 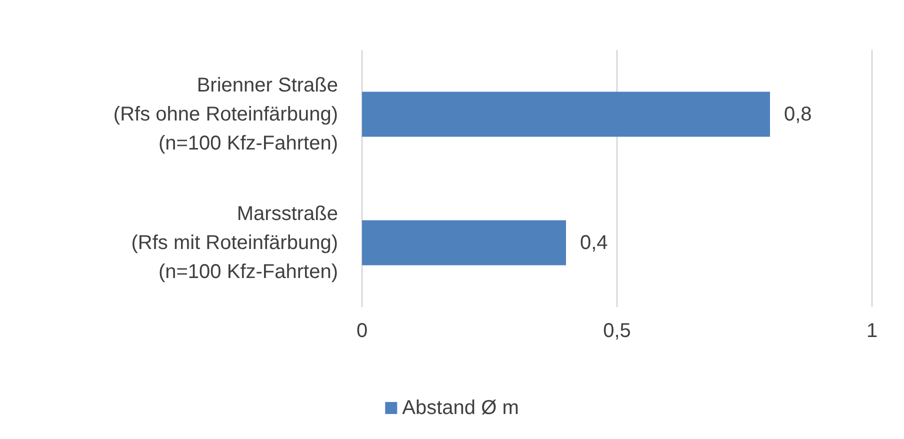 I want to click on y-tick-label: Brienner Straße (Rfs ohne Roteinfärbung) (n=100 Kfz-Fahrten), so click(x=225, y=114).